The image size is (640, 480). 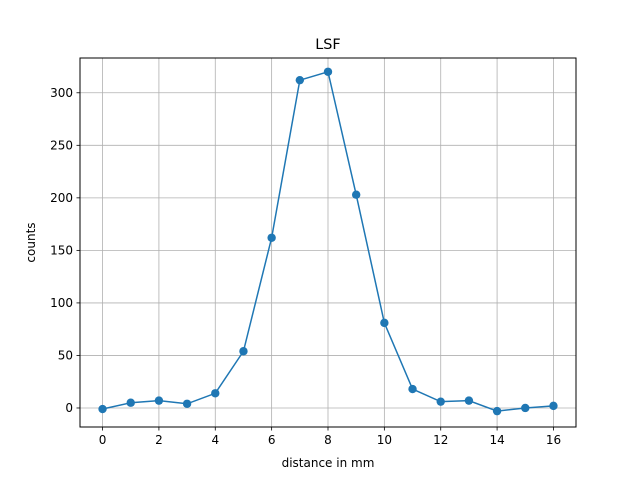 I want to click on x-tick-label-5: 10, so click(x=384, y=440).